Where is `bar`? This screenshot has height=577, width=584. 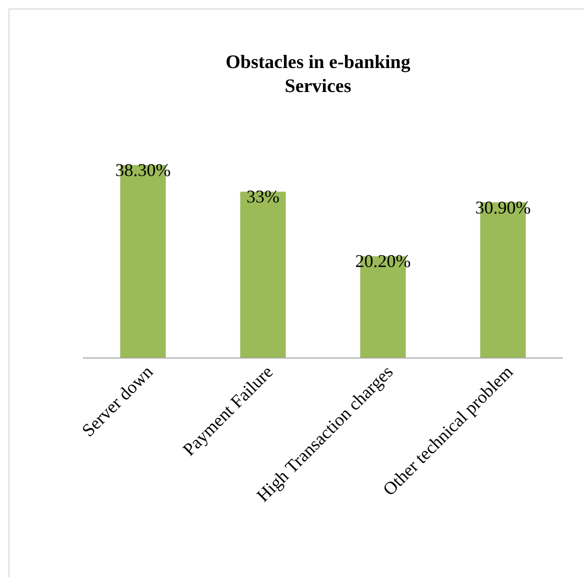 bar is located at coordinates (263, 275).